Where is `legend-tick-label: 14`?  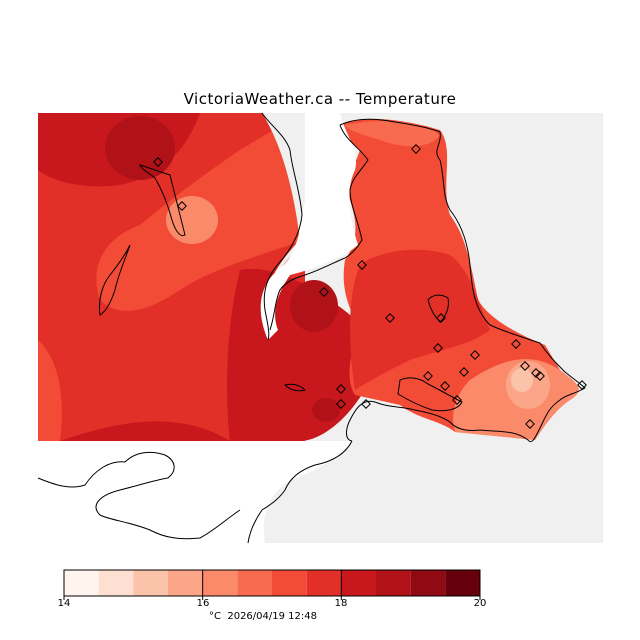 legend-tick-label: 14 is located at coordinates (64, 603).